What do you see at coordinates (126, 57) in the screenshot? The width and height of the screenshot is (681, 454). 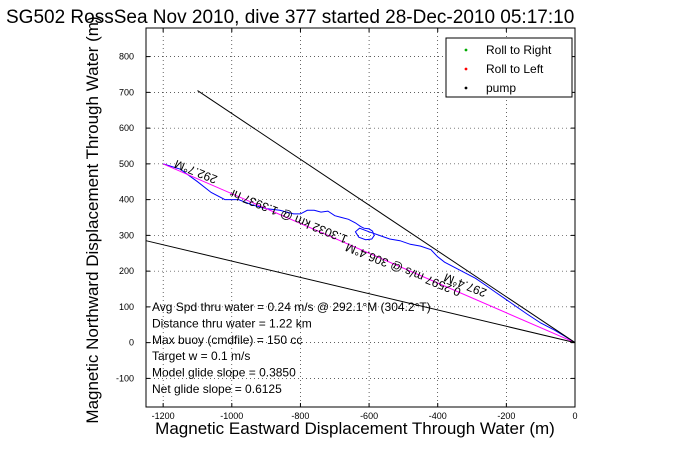 I see `y-tick-label: 800` at bounding box center [126, 57].